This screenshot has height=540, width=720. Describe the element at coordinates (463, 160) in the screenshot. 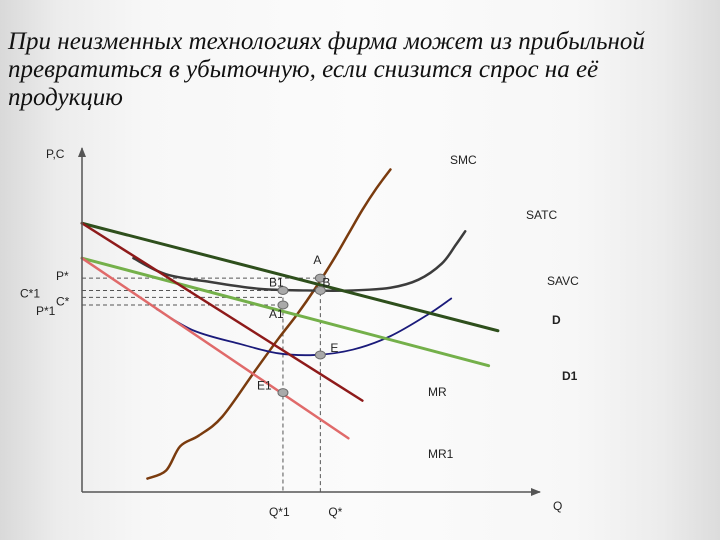

I see `series-label-smc: SMC` at that location.